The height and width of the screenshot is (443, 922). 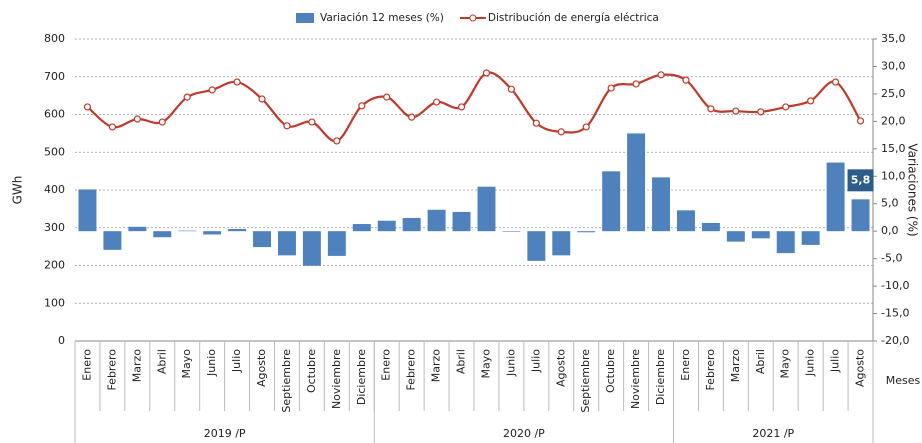 I want to click on line, so click(x=474, y=107).